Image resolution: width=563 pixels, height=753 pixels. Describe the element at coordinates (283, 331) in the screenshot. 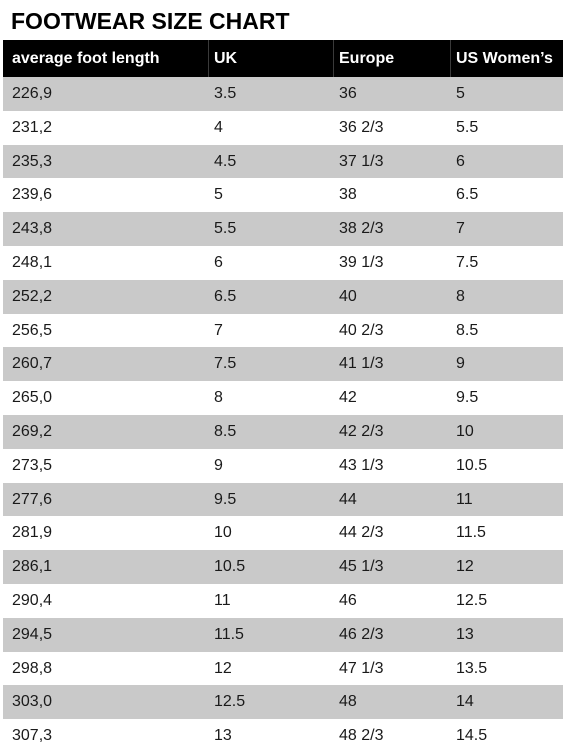

I see `table-row: 256,5 7 40 2/3 8.5` at that location.